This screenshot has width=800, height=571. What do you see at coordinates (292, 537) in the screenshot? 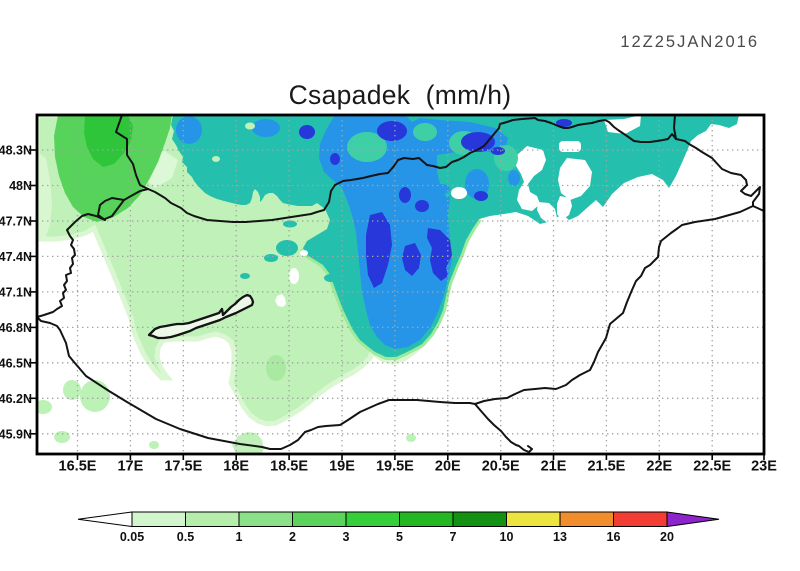
I see `svg-text: 2` at bounding box center [292, 537].